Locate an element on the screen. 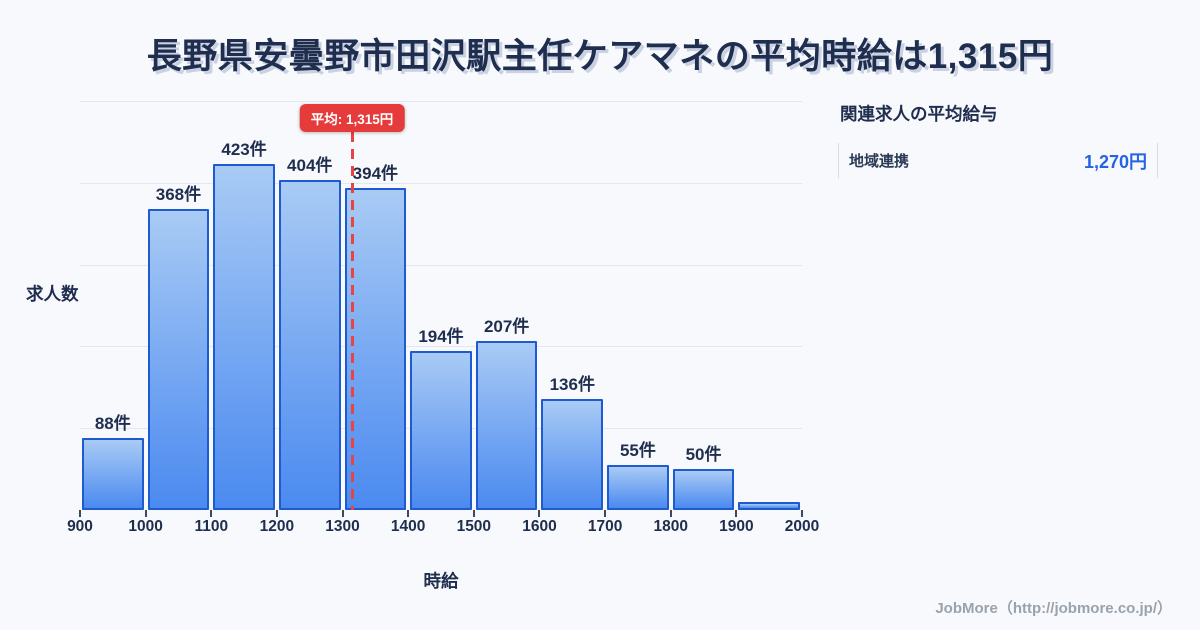  bar-value-label: 194件 is located at coordinates (441, 337).